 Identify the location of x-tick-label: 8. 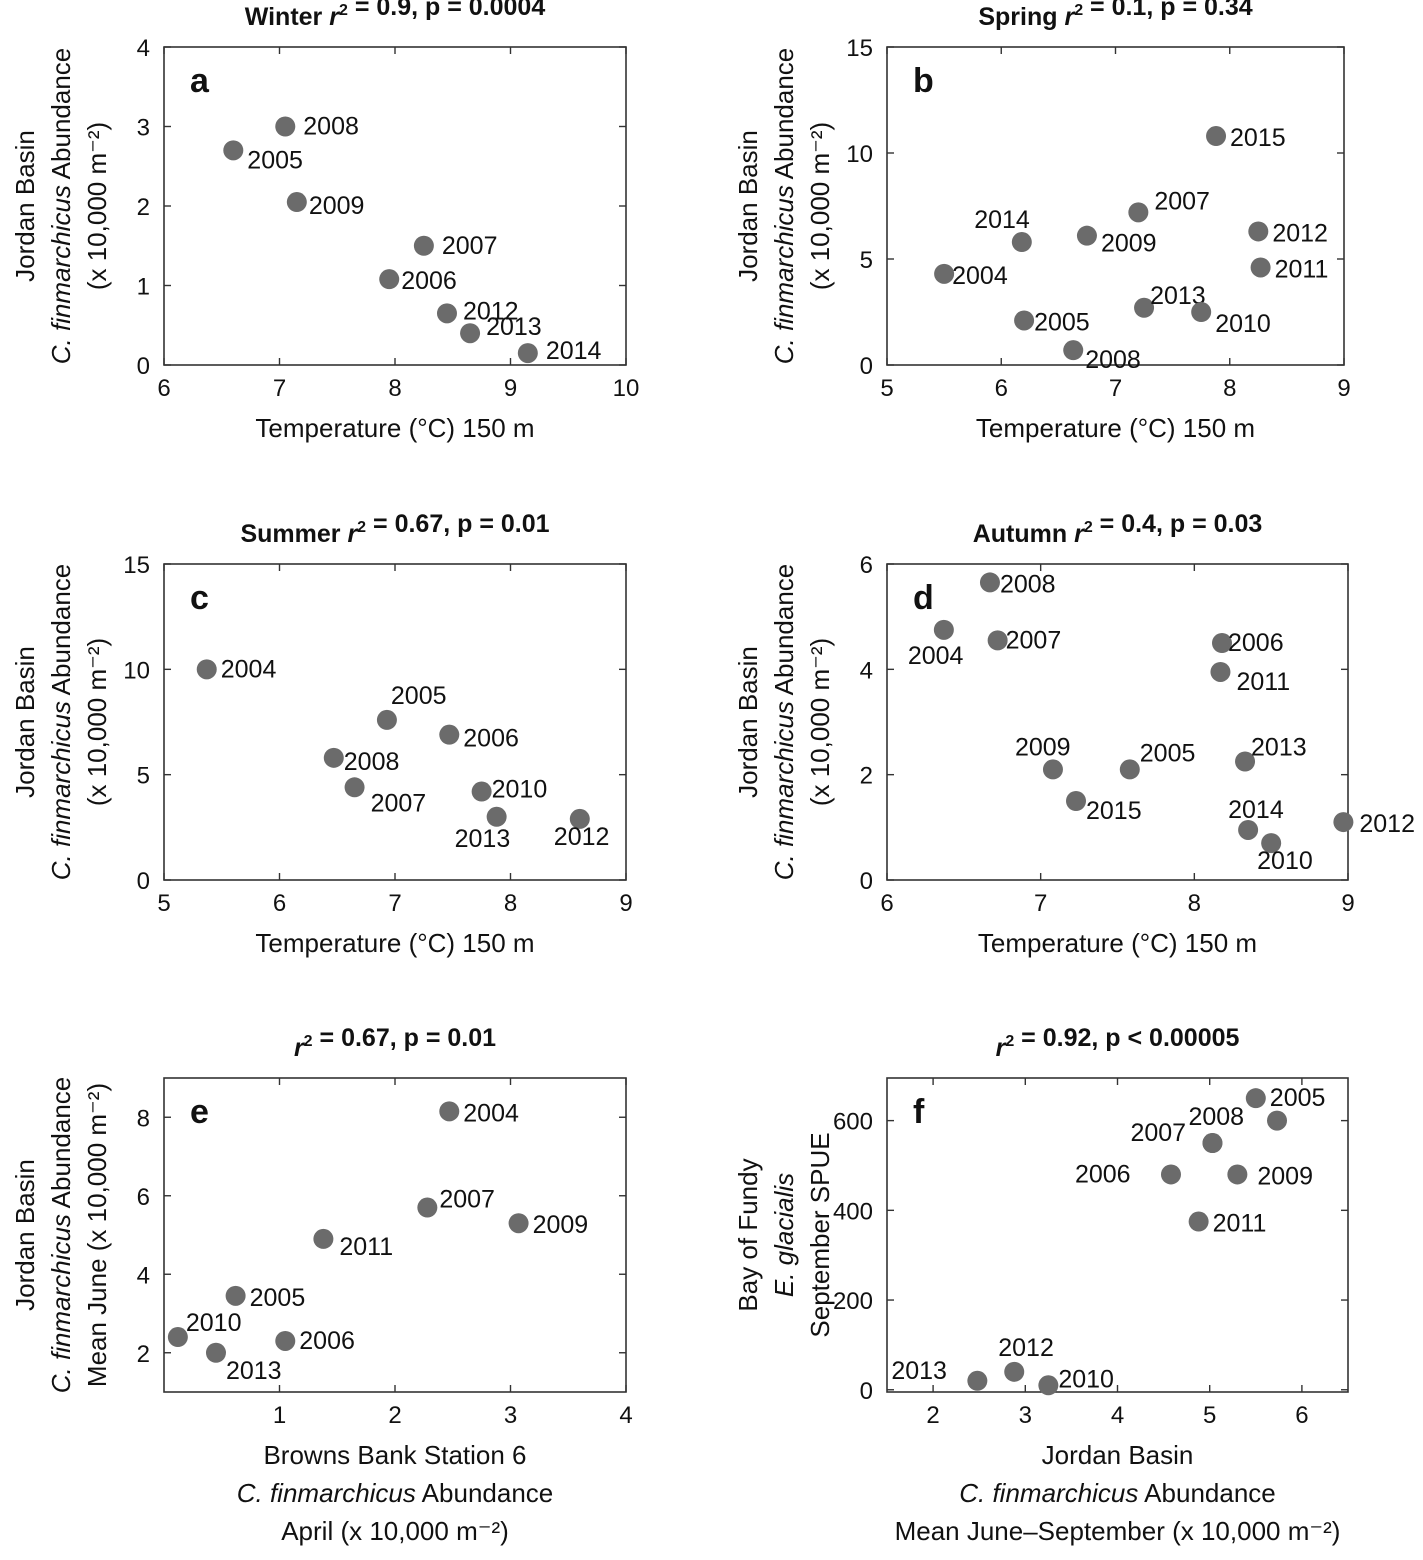
(1229, 388).